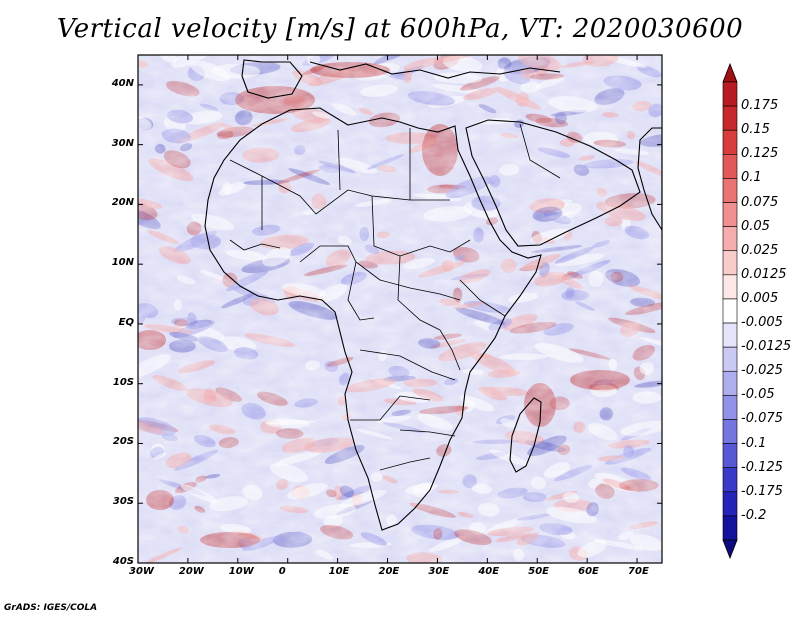  Describe the element at coordinates (489, 571) in the screenshot. I see `longitude-label: 40E` at that location.